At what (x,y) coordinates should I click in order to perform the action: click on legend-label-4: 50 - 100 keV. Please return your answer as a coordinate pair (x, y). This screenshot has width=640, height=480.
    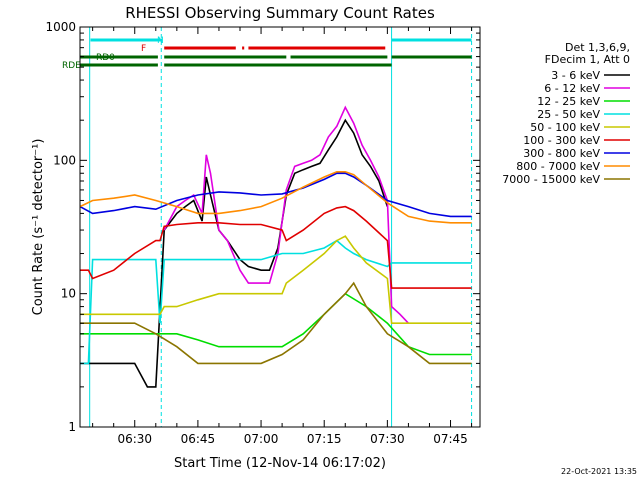
    Looking at the image, I should click on (565, 127).